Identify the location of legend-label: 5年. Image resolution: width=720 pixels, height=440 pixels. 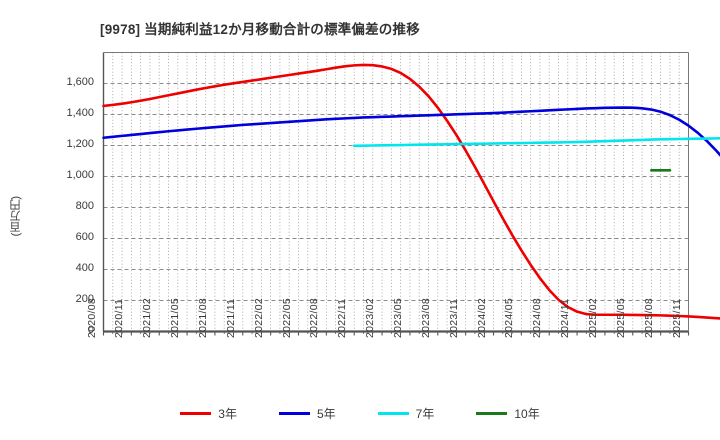
(326, 414).